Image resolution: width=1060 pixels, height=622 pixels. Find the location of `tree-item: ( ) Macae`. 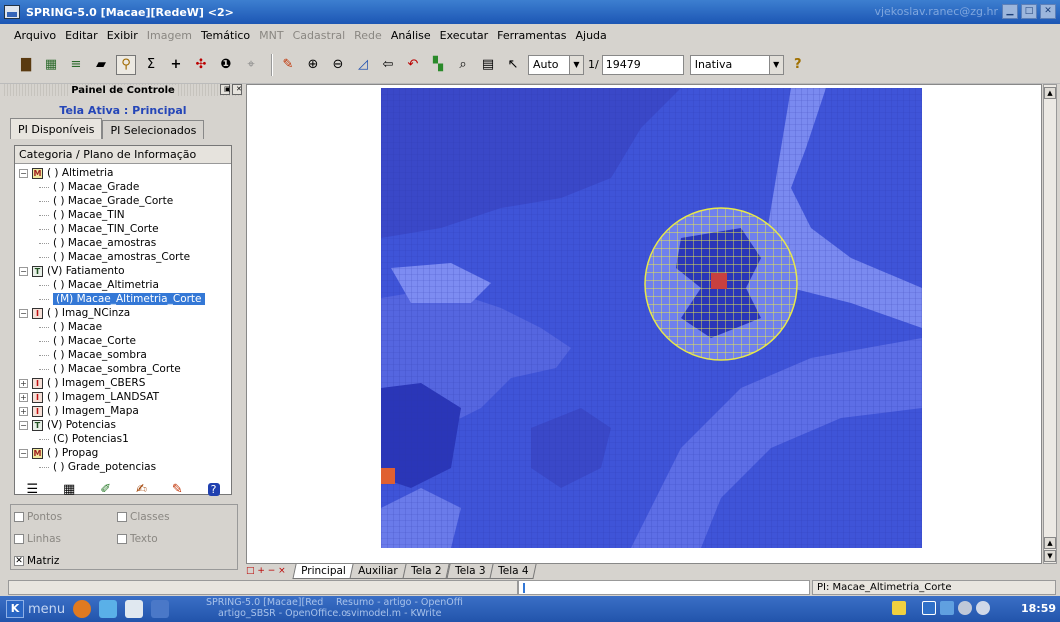

tree-item: ( ) Macae is located at coordinates (123, 327).